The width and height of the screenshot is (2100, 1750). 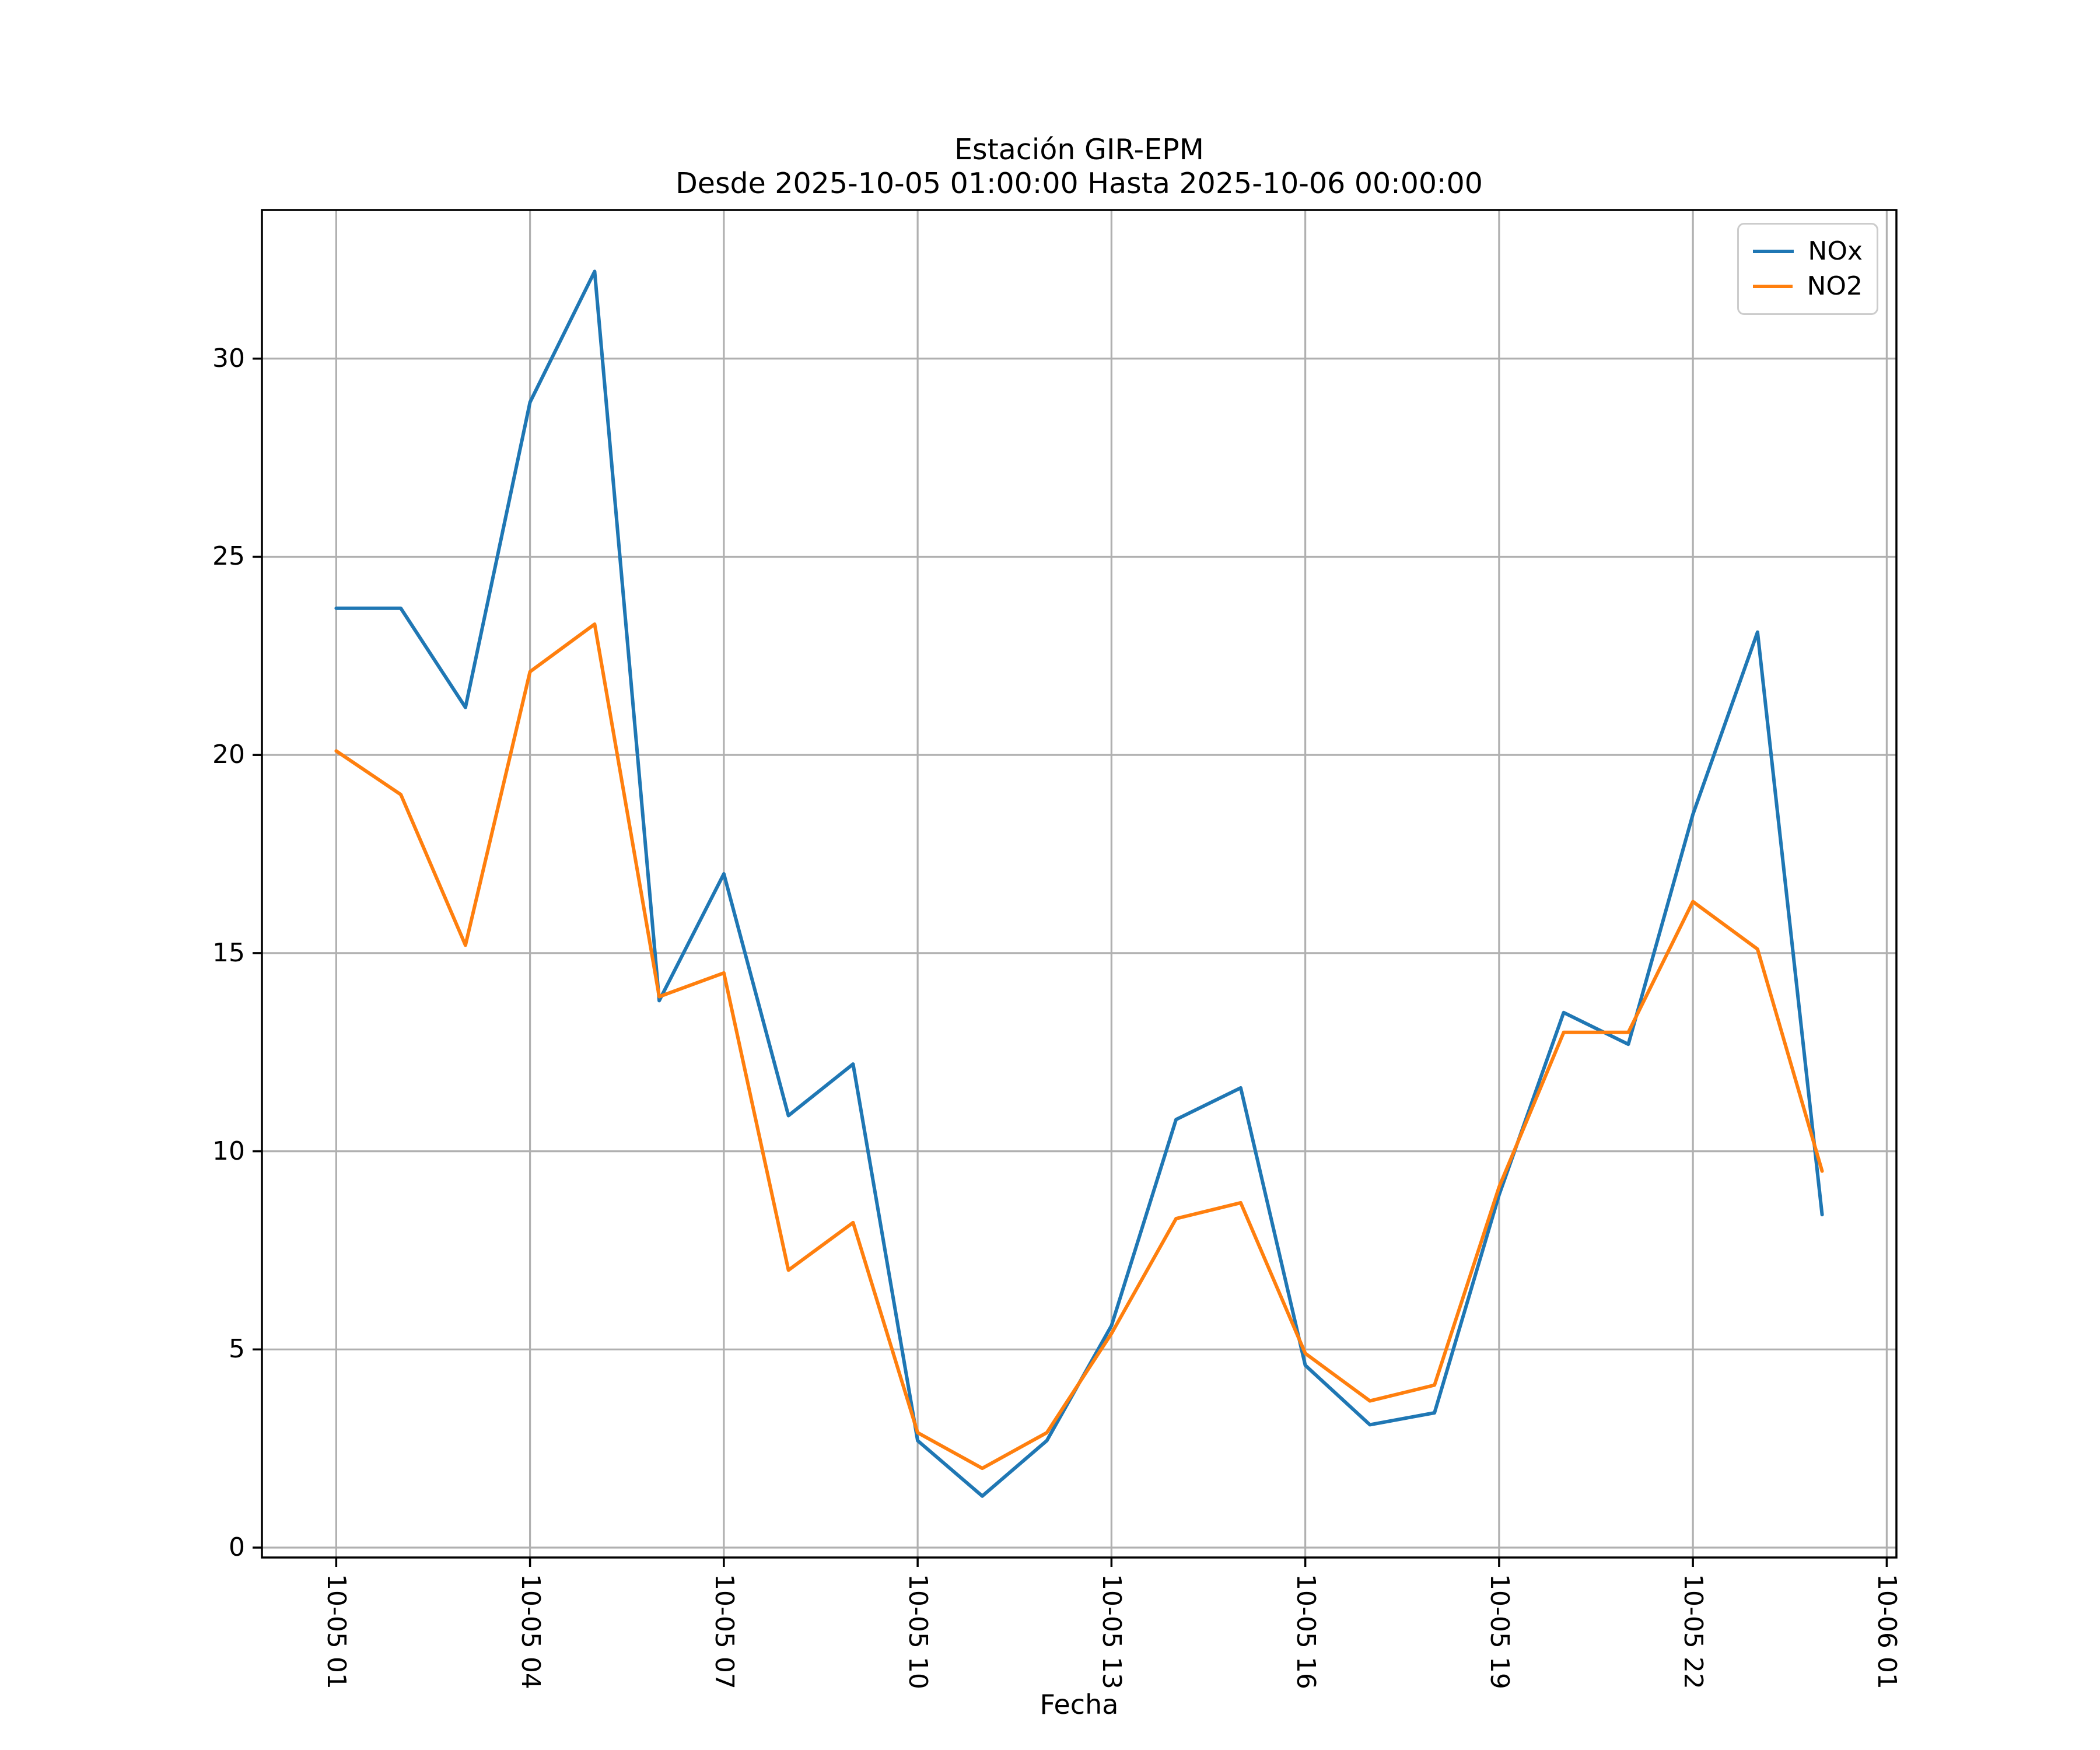 I want to click on x-tick-label: 10-06 01, so click(x=1887, y=1631).